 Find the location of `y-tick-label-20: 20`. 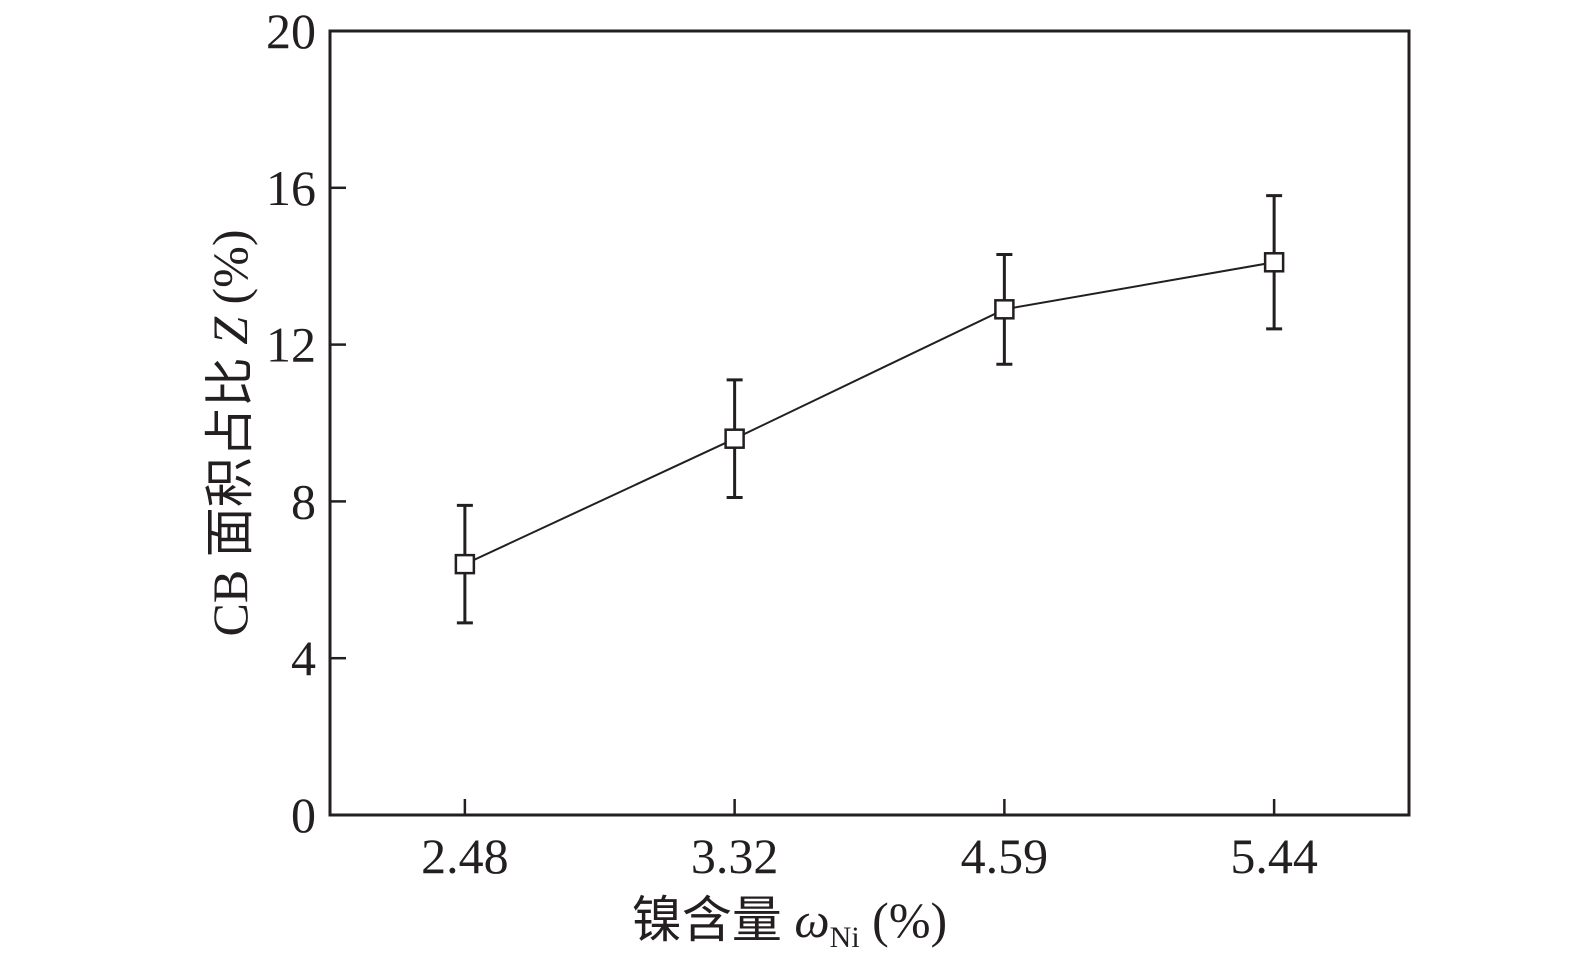

y-tick-label-20: 20 is located at coordinates (291, 31).